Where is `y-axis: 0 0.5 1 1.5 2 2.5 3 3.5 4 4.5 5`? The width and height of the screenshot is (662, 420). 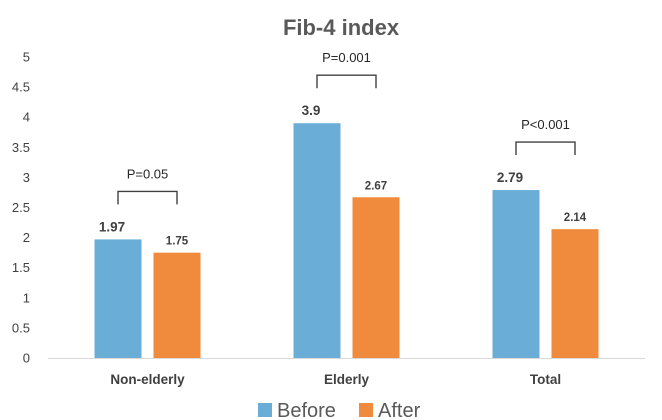 y-axis: 0 0.5 1 1.5 2 2.5 3 3.5 4 4.5 5 is located at coordinates (21, 208).